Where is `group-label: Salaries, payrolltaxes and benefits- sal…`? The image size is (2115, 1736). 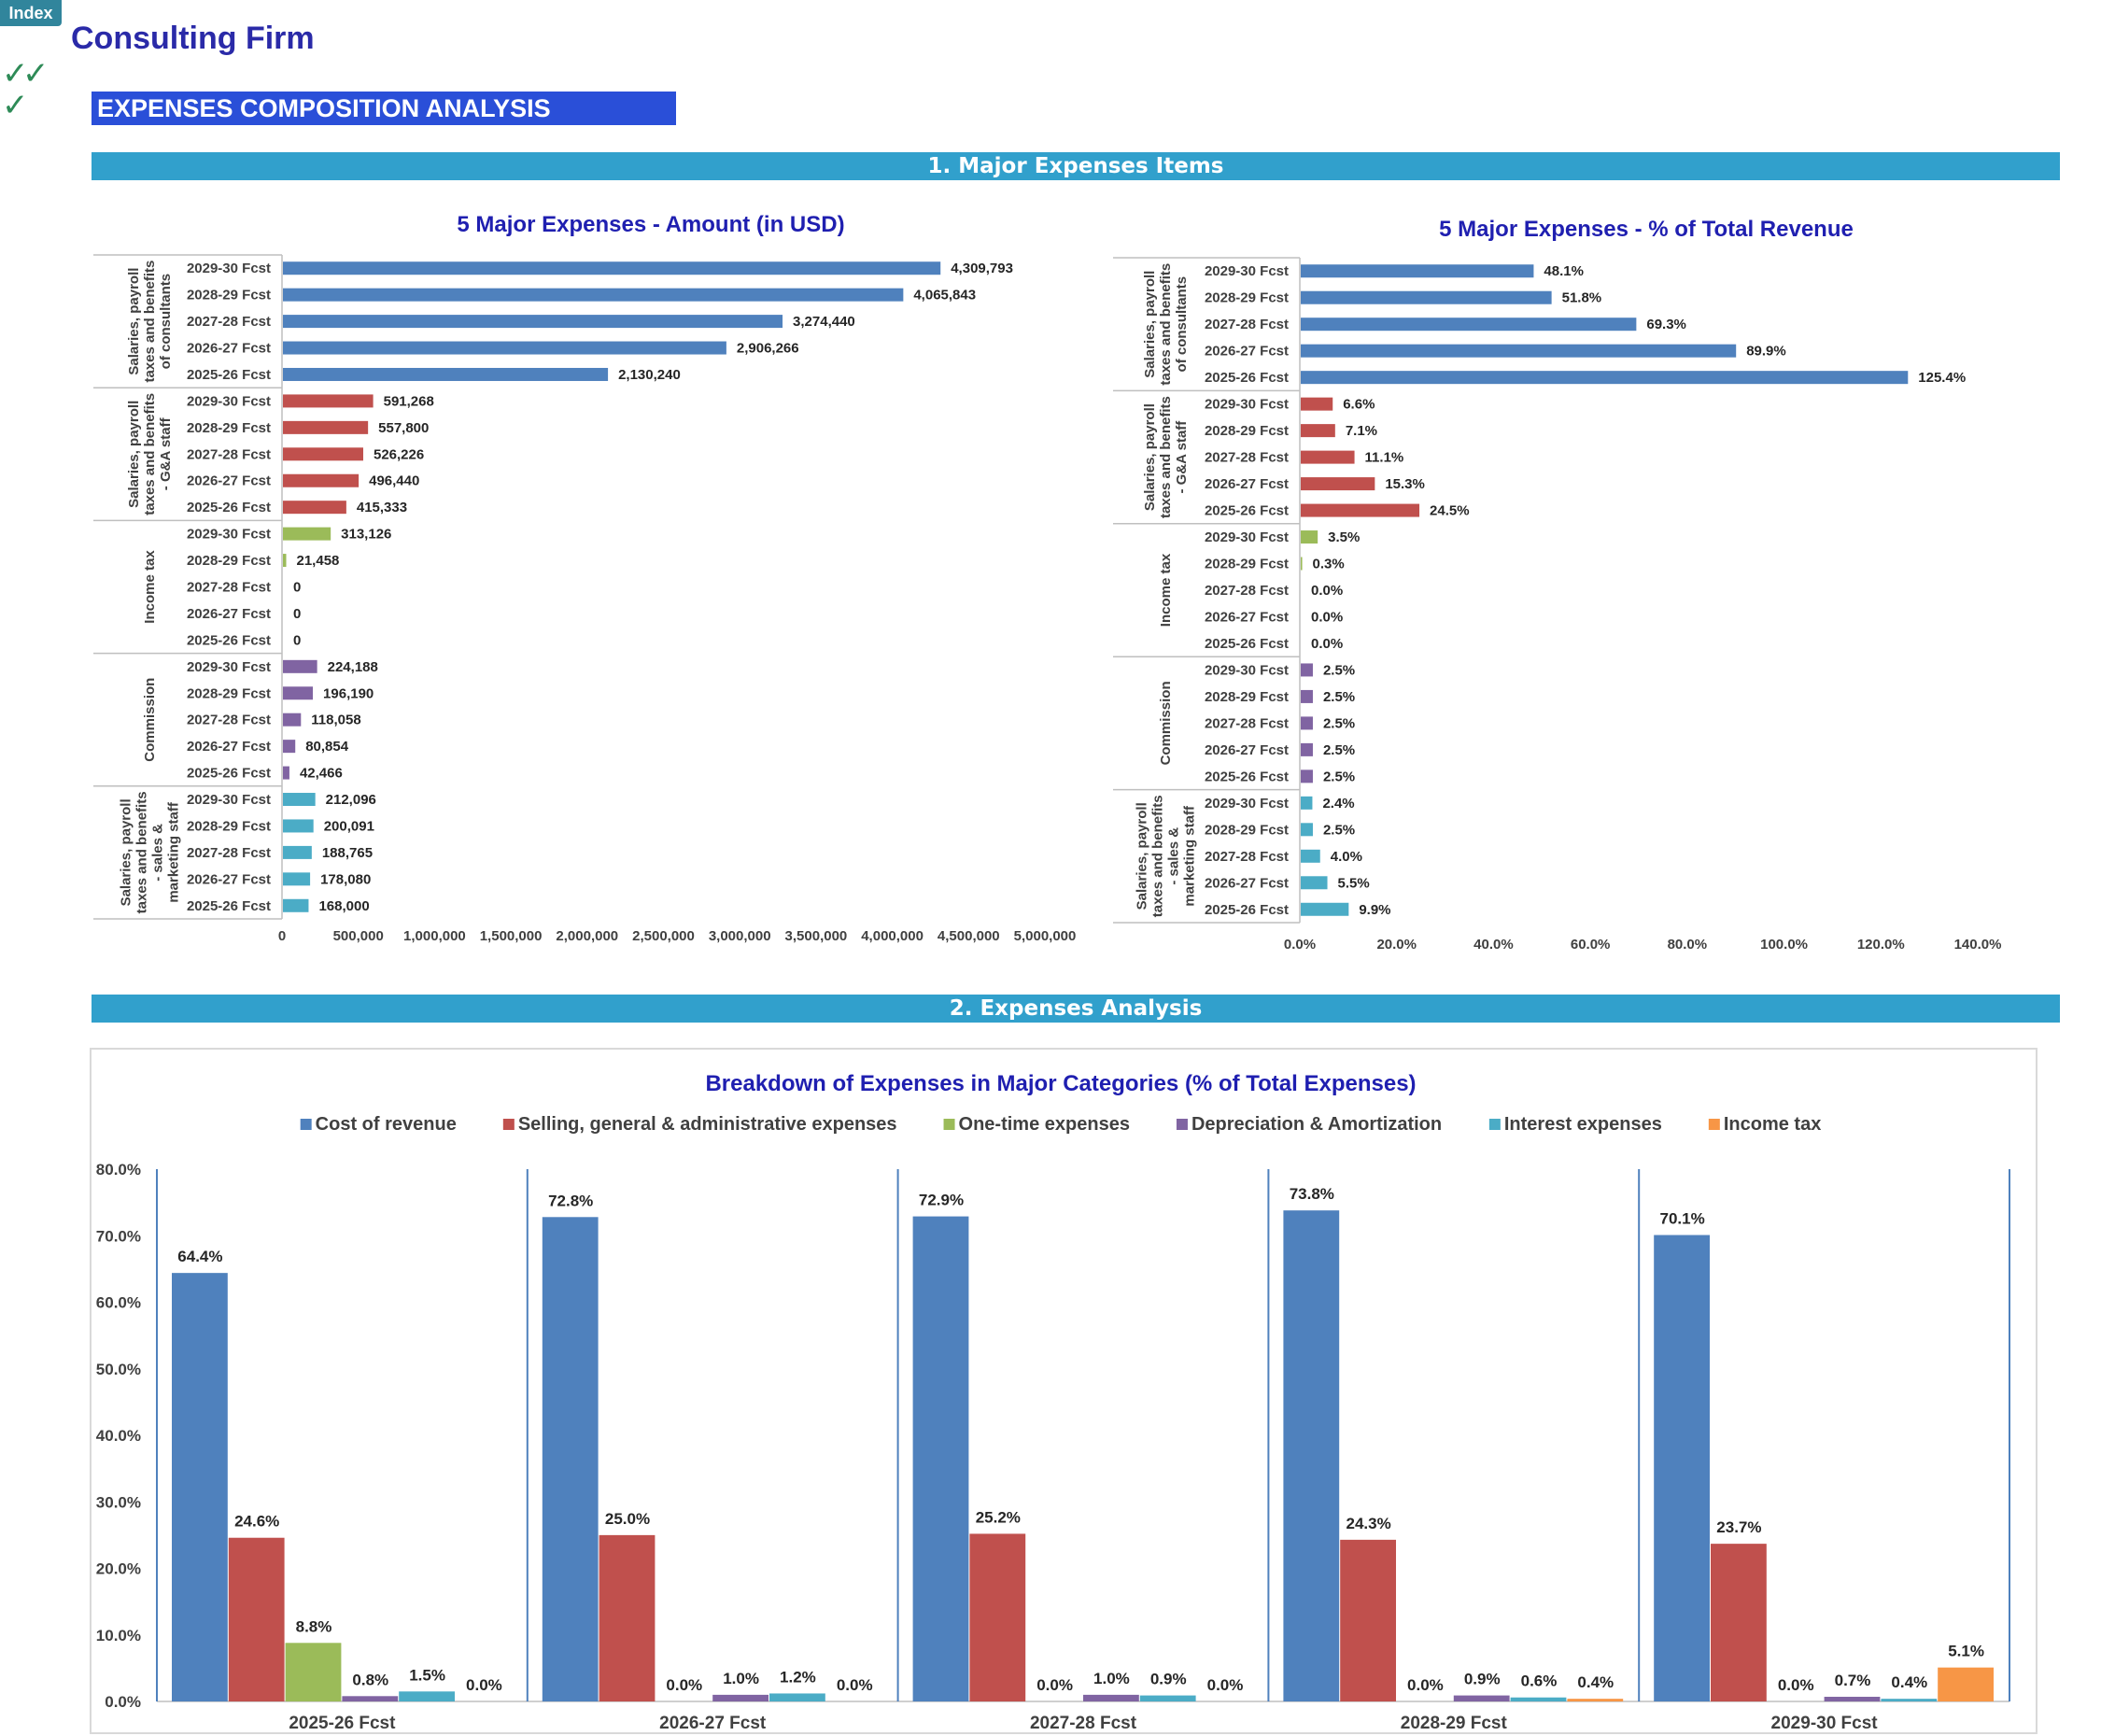
group-label: Salaries, payrolltaxes and benefits- sal… is located at coordinates (1166, 856).